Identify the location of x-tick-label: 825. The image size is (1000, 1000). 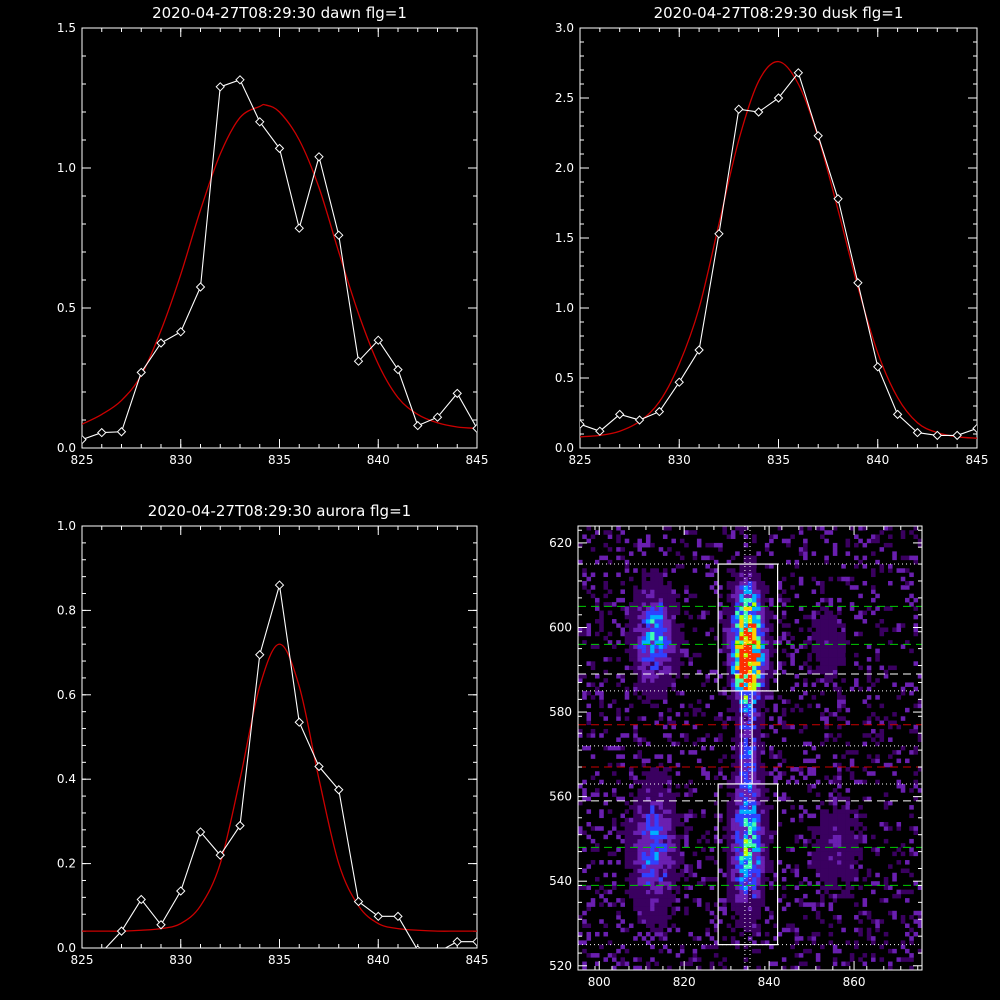
(580, 460).